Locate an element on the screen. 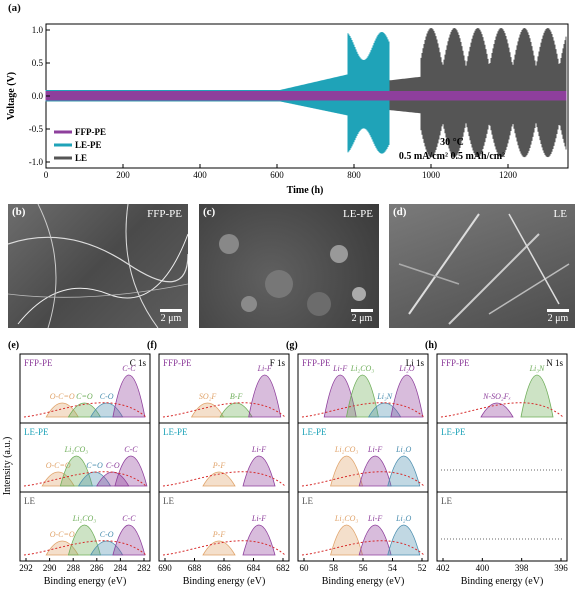  x-ticks: 0 200 400 600 800 1000 1200 is located at coordinates (281, 172).